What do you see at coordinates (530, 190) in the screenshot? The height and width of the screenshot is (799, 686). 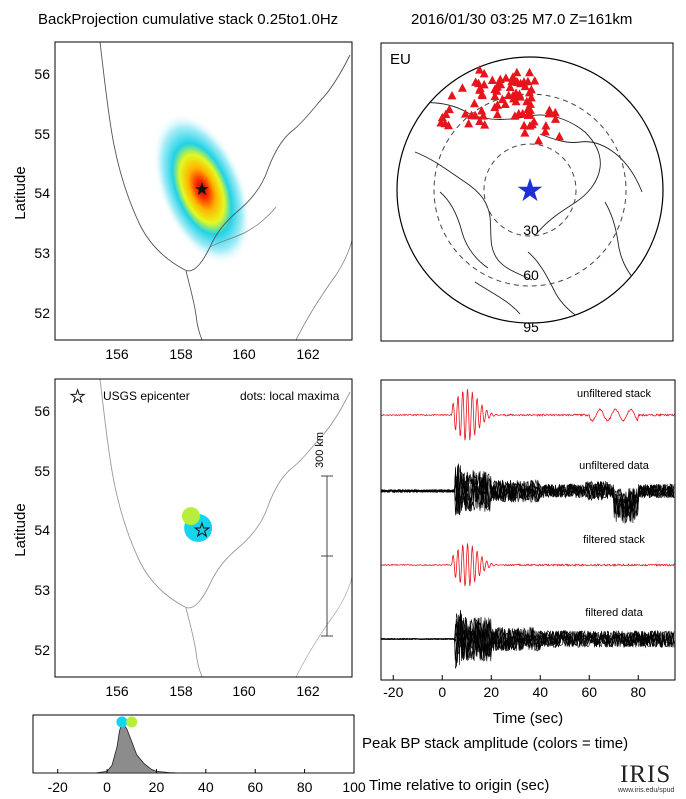 I see `globe-outline` at bounding box center [530, 190].